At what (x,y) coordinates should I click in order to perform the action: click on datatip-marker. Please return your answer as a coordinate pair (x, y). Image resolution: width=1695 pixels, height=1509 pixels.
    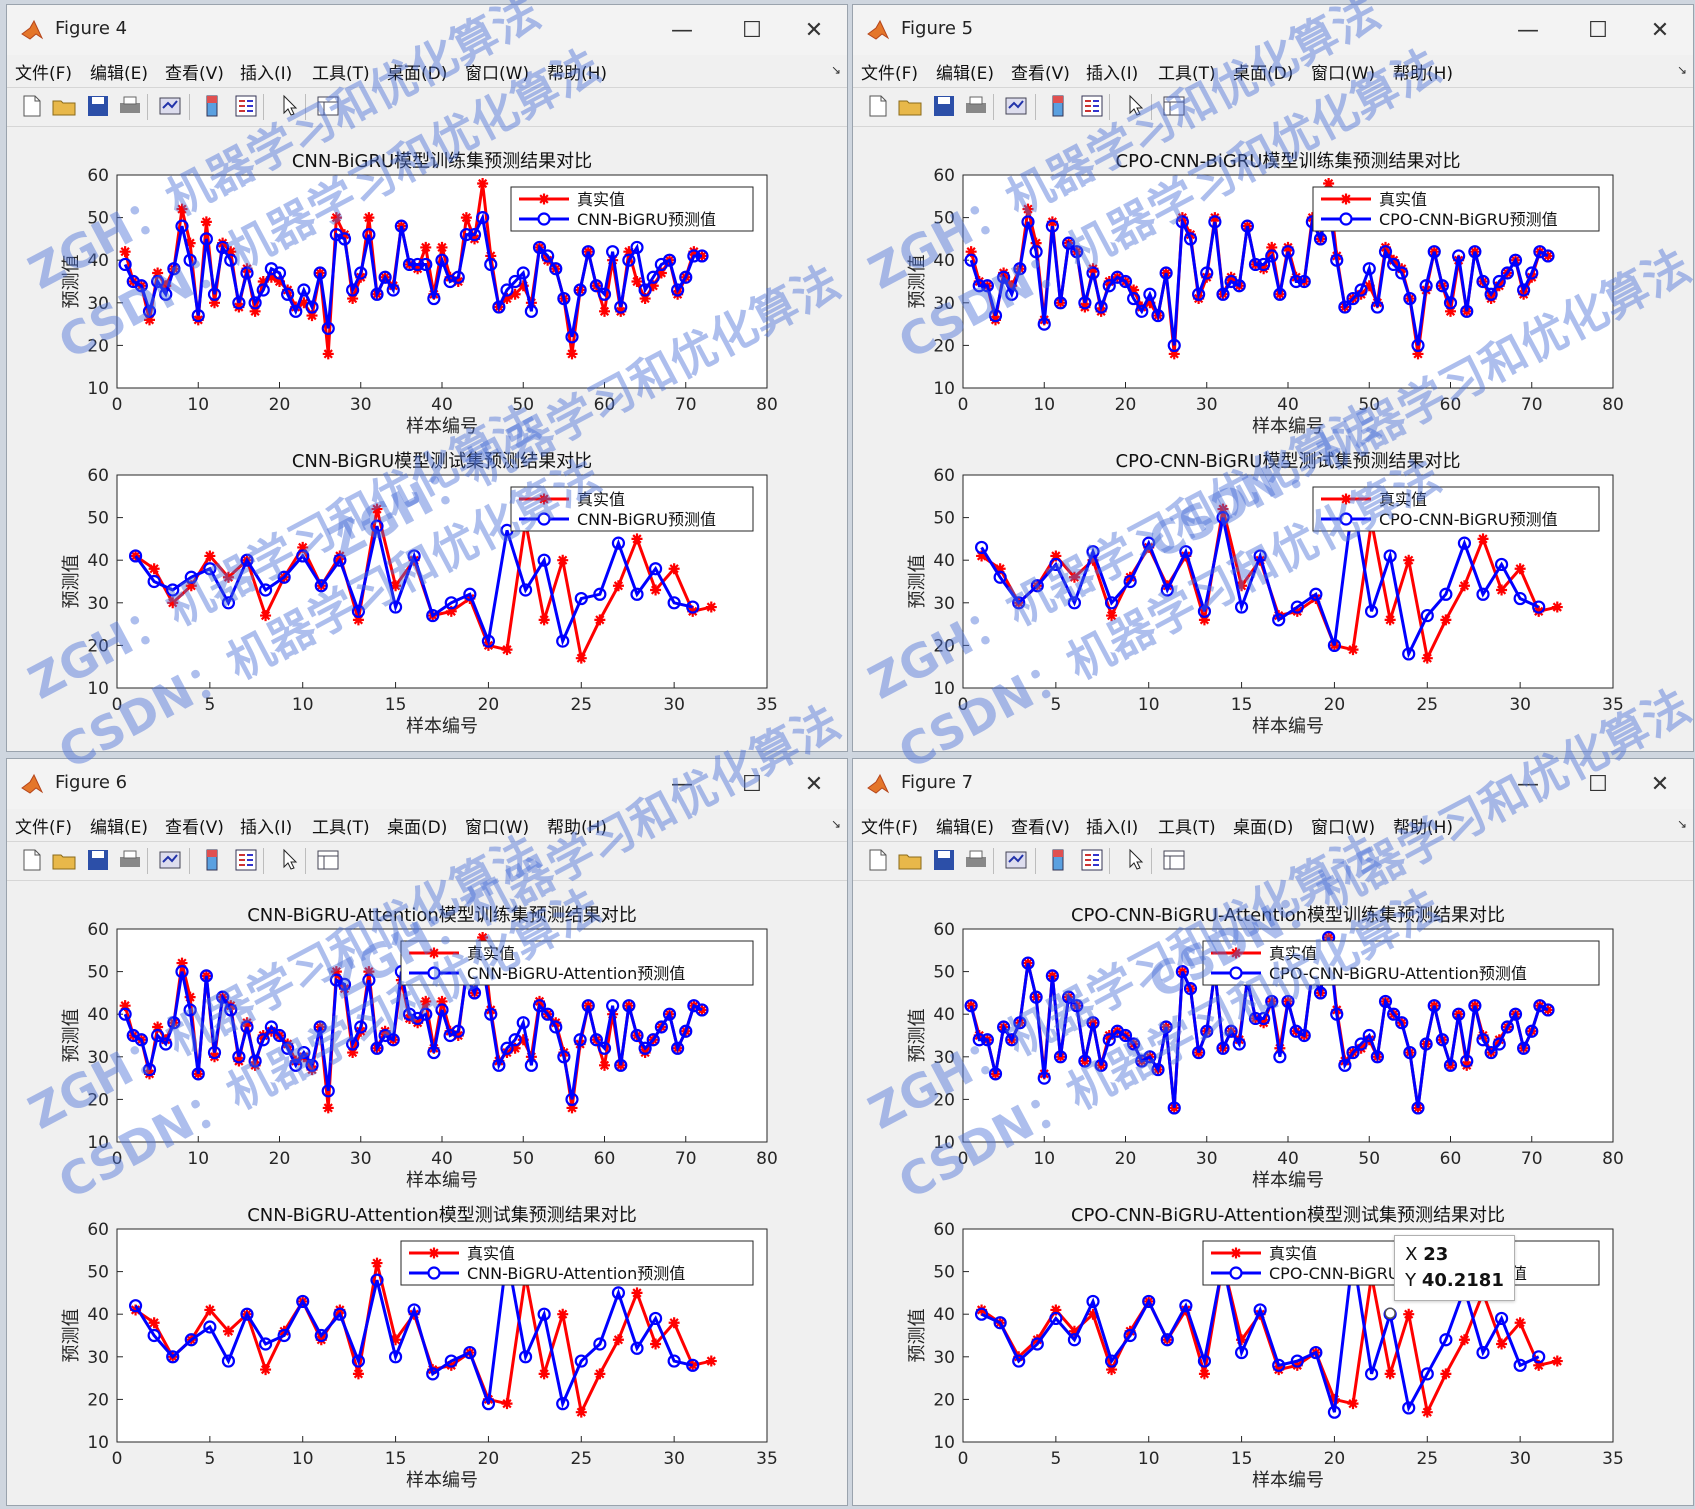
    Looking at the image, I should click on (1390, 1313).